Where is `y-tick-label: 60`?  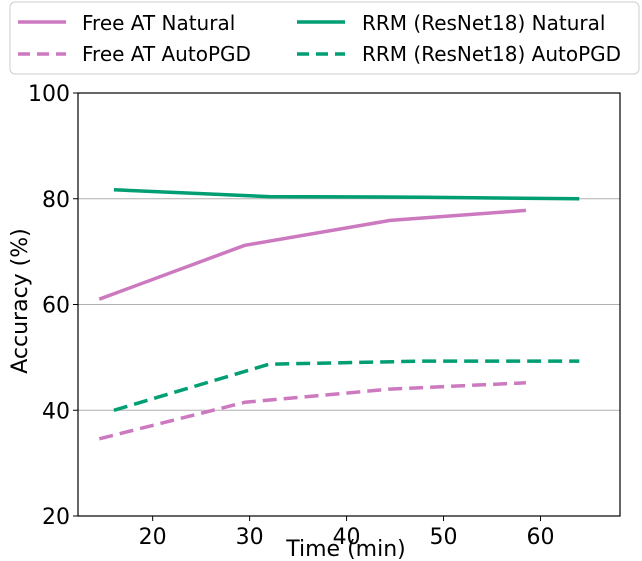 y-tick-label: 60 is located at coordinates (56, 306).